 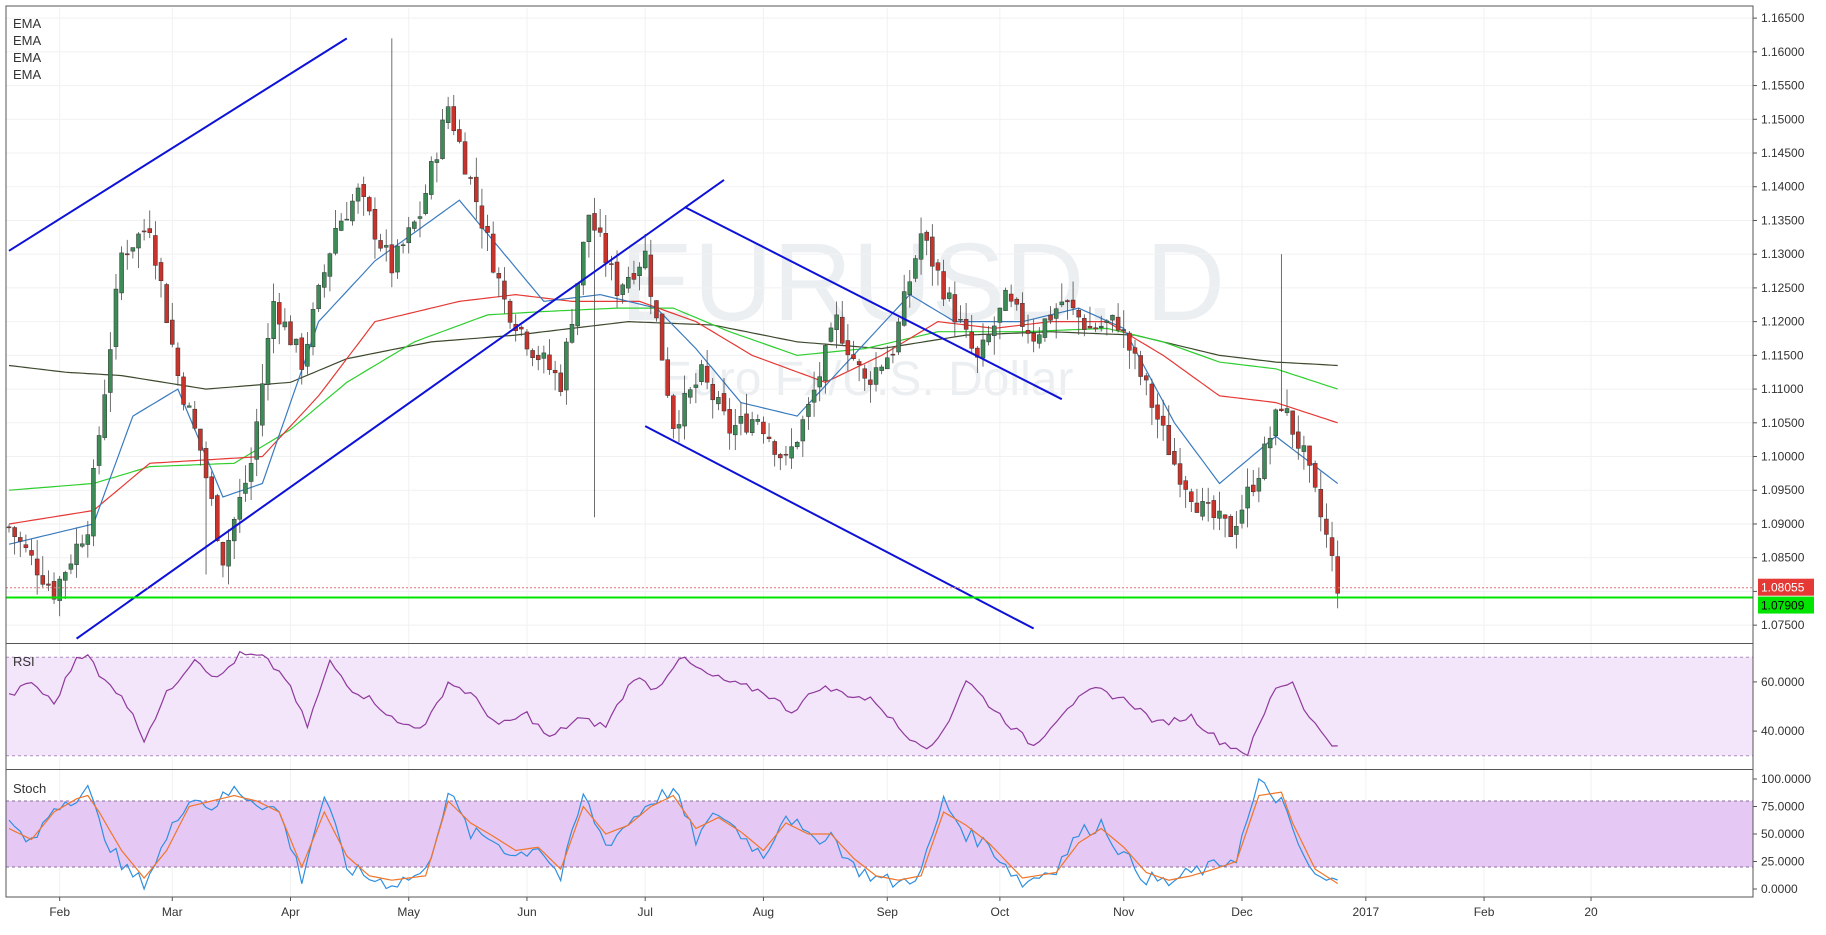 I want to click on price-tick-label: 1.12000, so click(x=1783, y=322).